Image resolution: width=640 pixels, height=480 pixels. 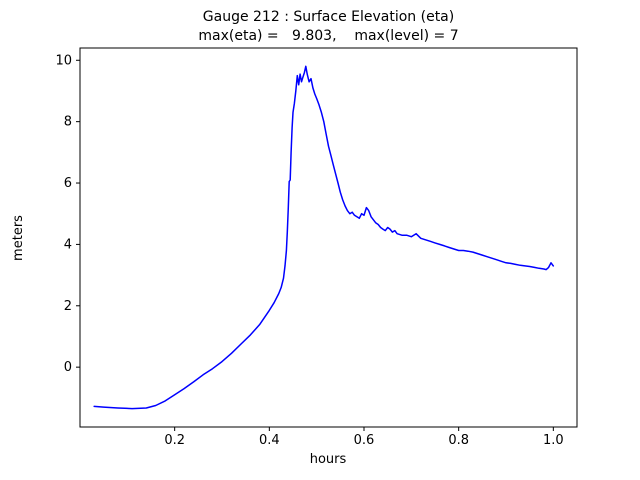 I want to click on x-axis-ticks: 0.2 0.4 0.6 0.8 1.0, so click(x=364, y=437).